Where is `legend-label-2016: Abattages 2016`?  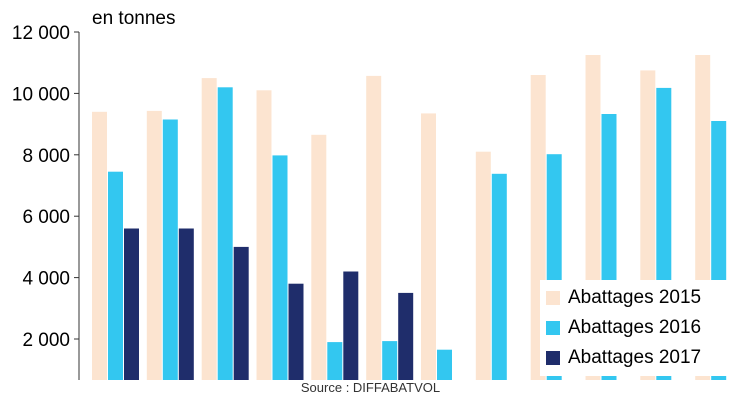 legend-label-2016: Abattages 2016 is located at coordinates (635, 327).